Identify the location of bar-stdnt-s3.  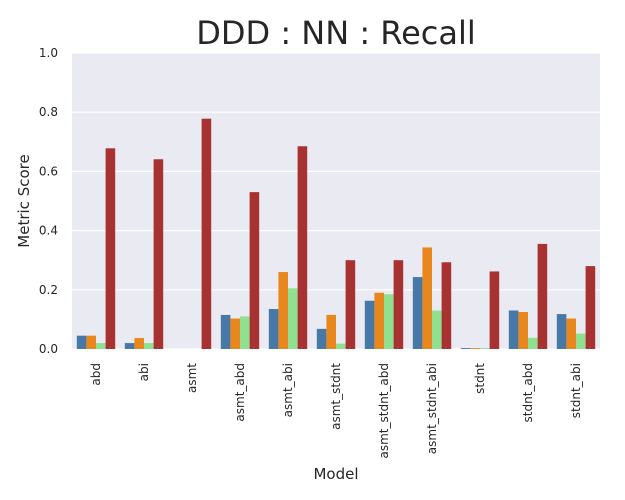
(485, 348).